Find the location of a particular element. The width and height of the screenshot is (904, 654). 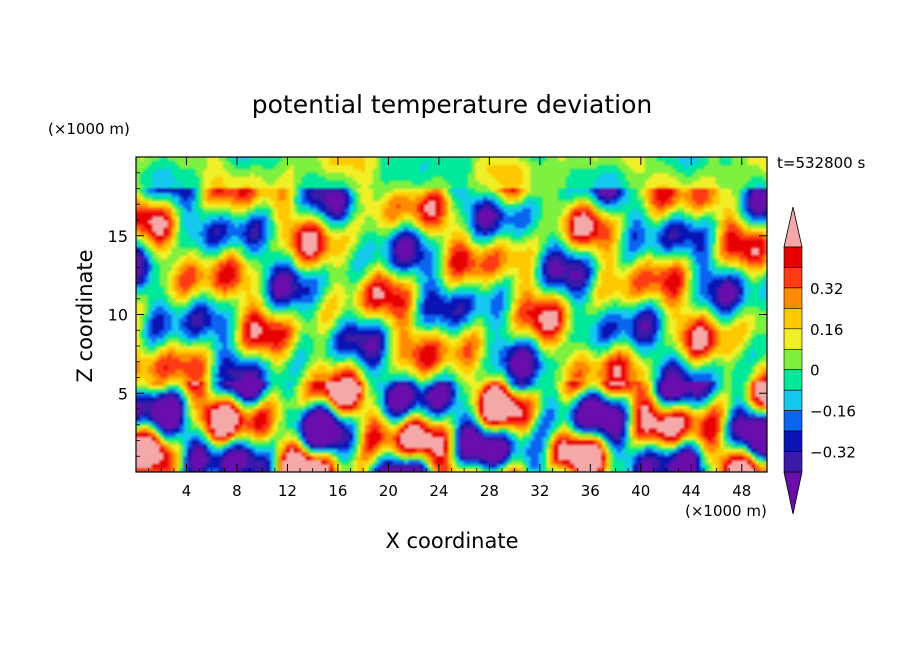

x-tick-label: 40 is located at coordinates (640, 491).